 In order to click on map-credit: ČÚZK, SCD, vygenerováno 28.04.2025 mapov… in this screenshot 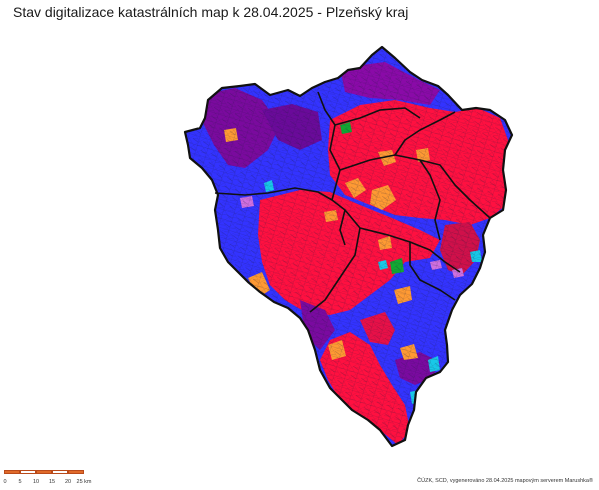, I will do `click(505, 481)`.